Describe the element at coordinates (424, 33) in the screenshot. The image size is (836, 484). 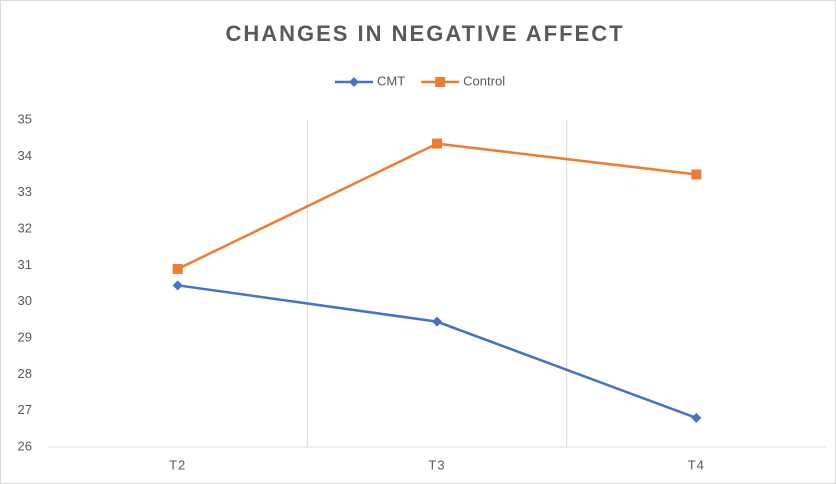
I see `chart-title: CHANGES IN NEGATIVE AFFECT` at that location.